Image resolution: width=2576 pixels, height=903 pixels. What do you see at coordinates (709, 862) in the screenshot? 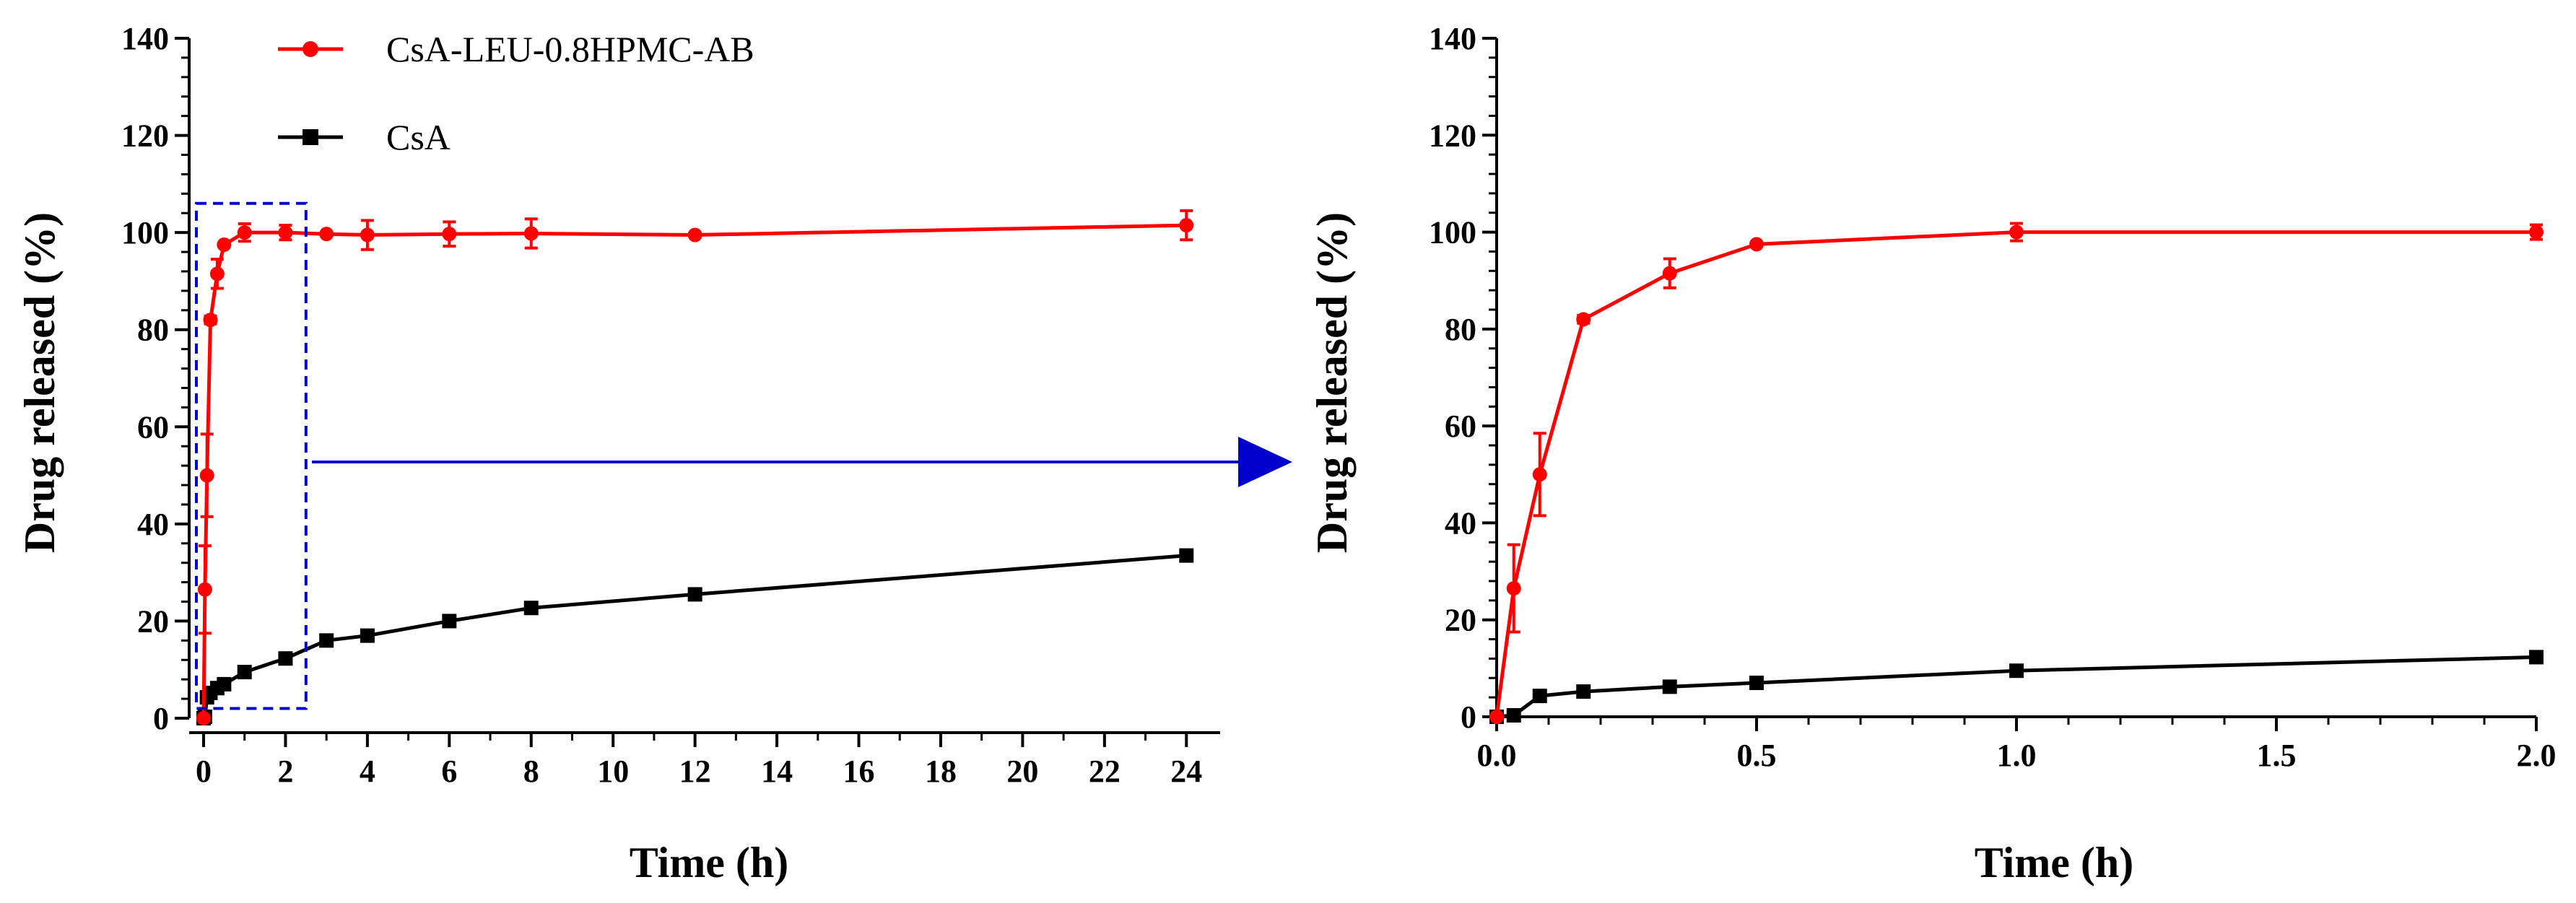
I see `chart-left-xlabel: Time (h)` at bounding box center [709, 862].